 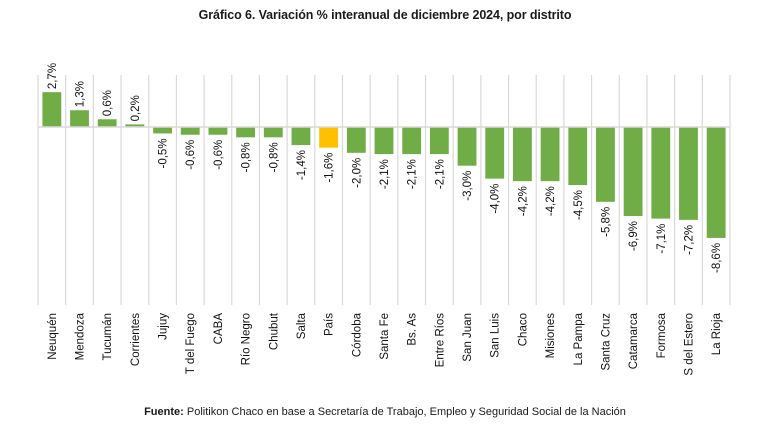 What do you see at coordinates (301, 136) in the screenshot?
I see `bar-salta` at bounding box center [301, 136].